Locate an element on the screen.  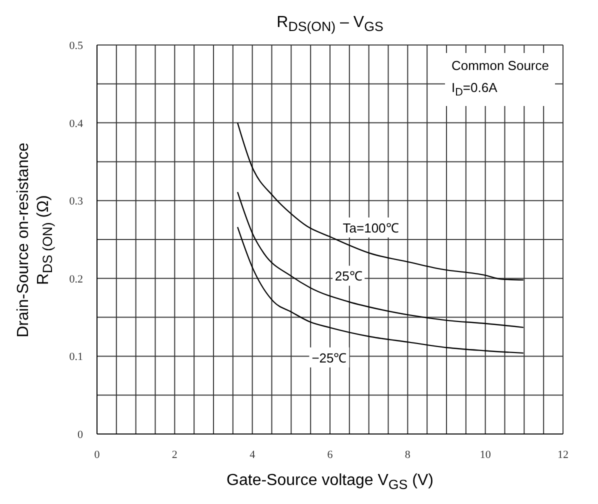
x-tick-label: 0 is located at coordinates (97, 455).